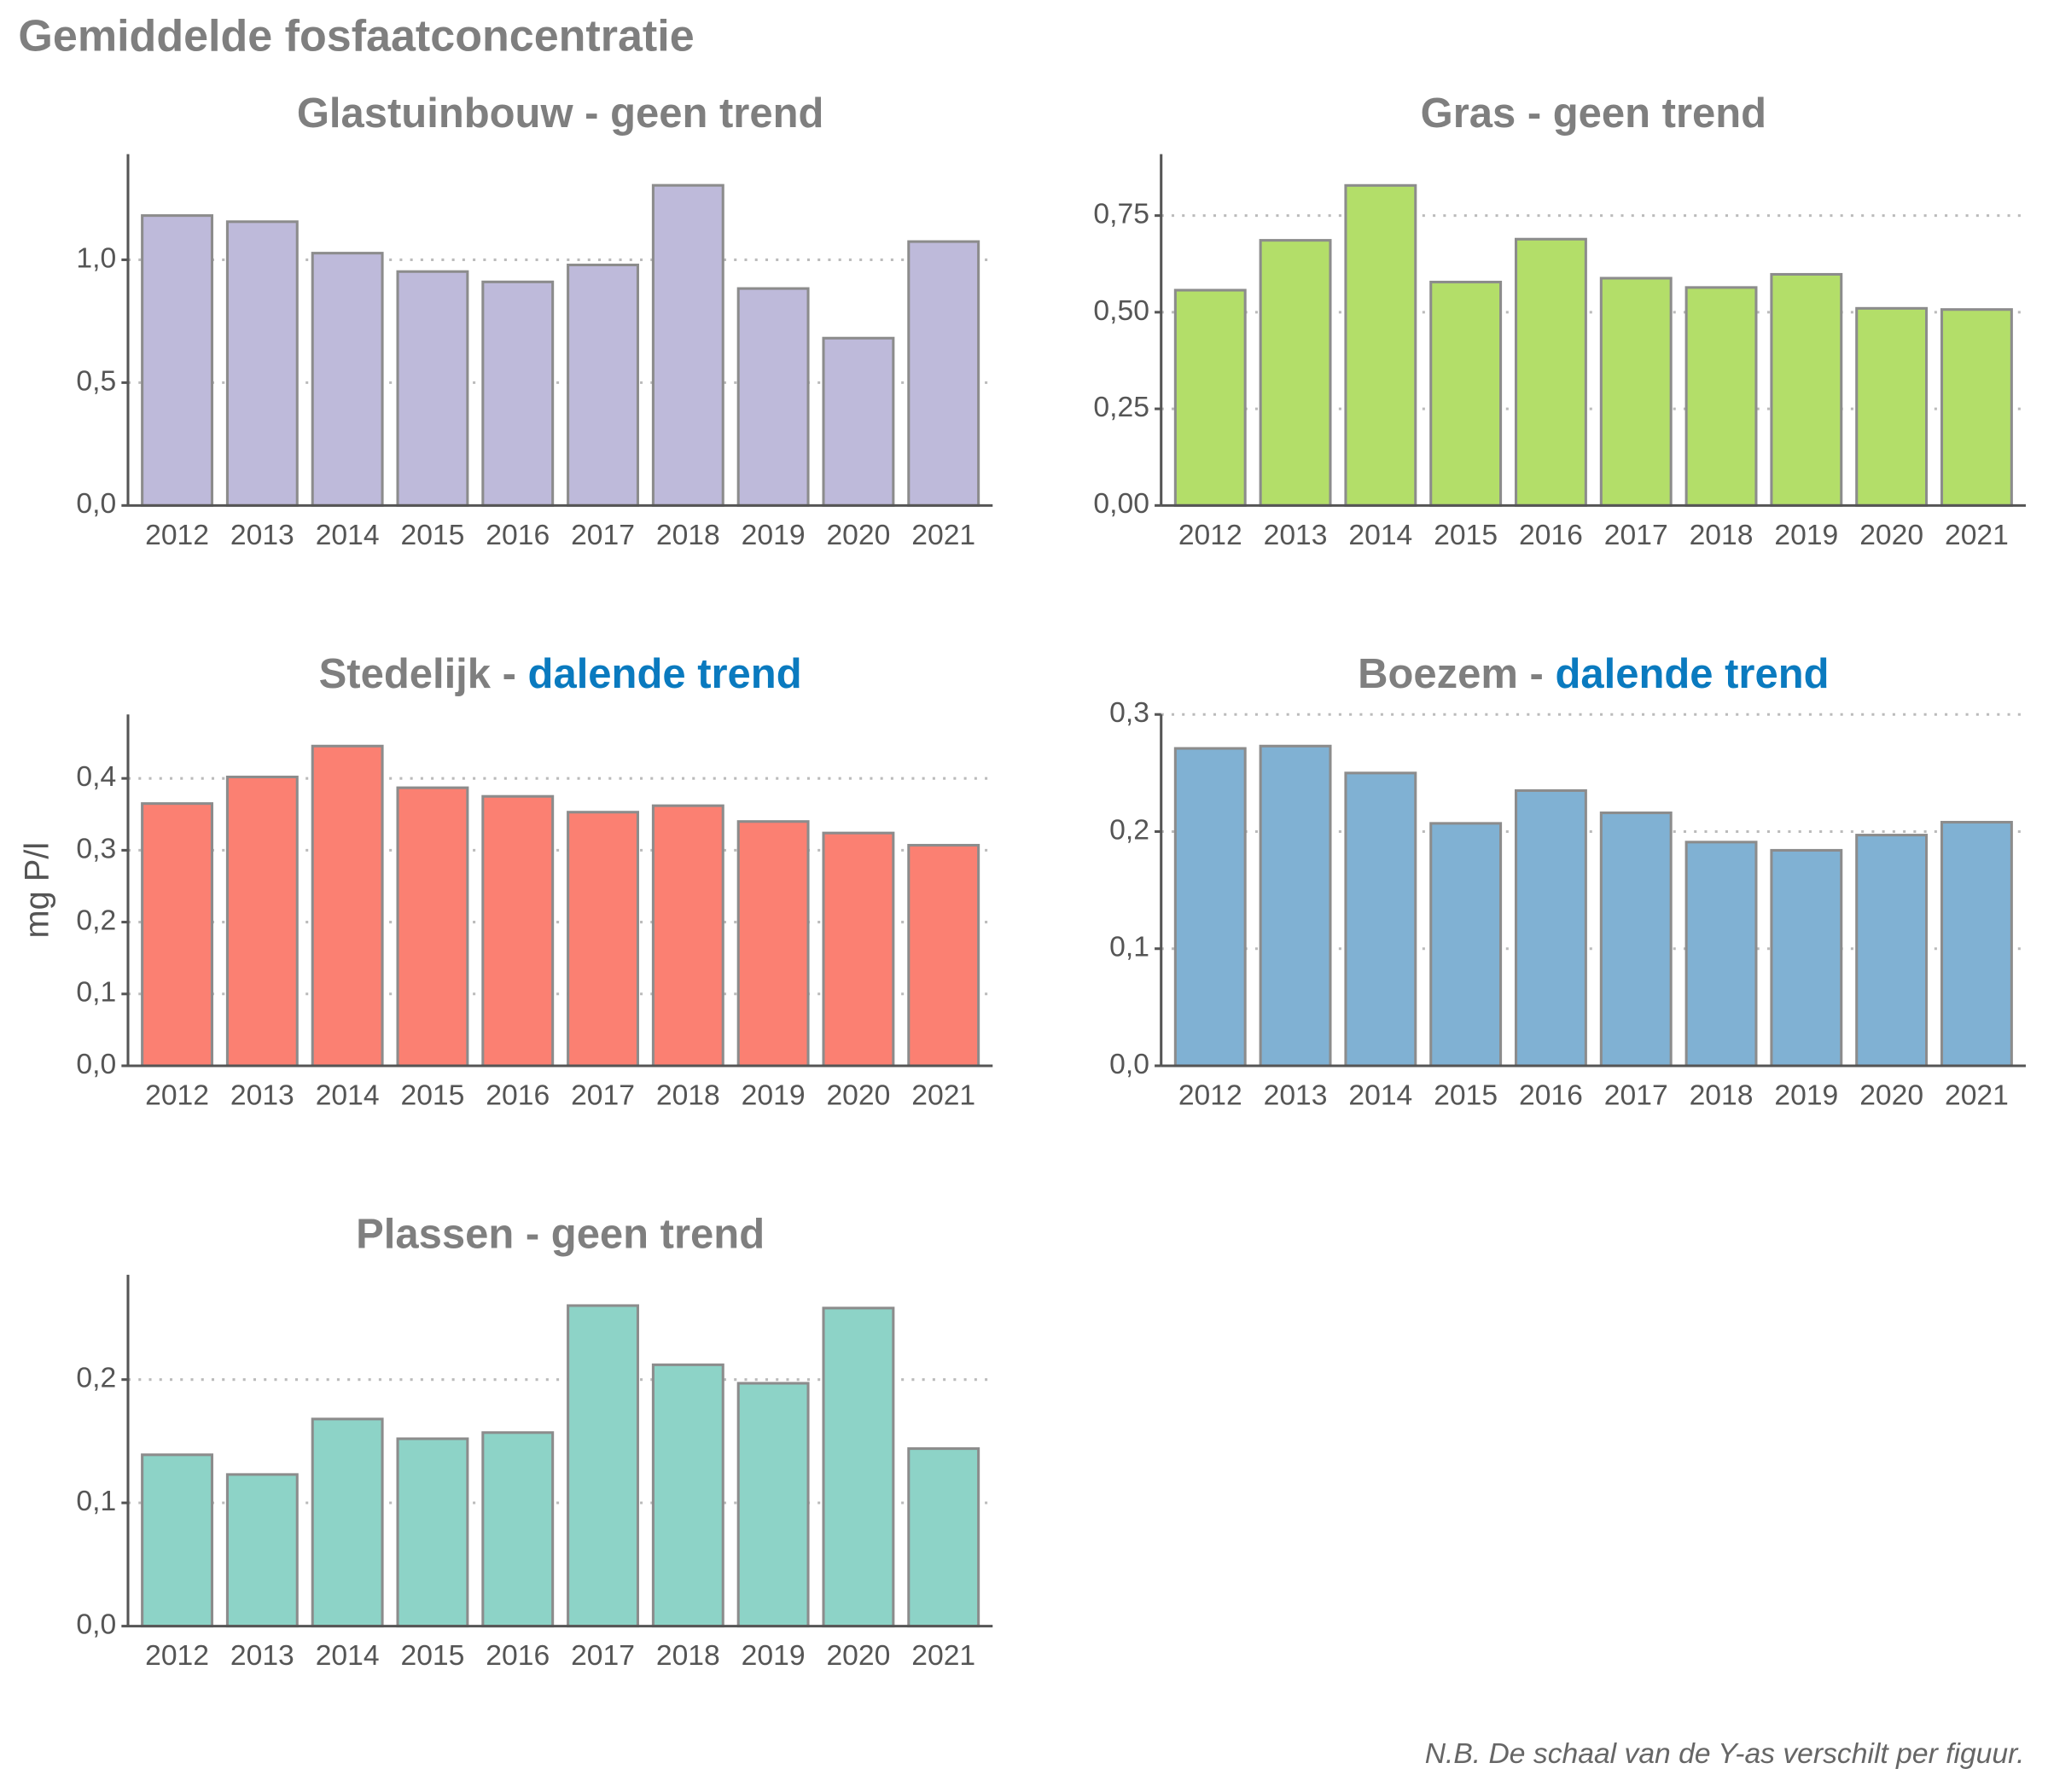  Describe the element at coordinates (1121, 504) in the screenshot. I see `y-tick-label: 0,00` at that location.